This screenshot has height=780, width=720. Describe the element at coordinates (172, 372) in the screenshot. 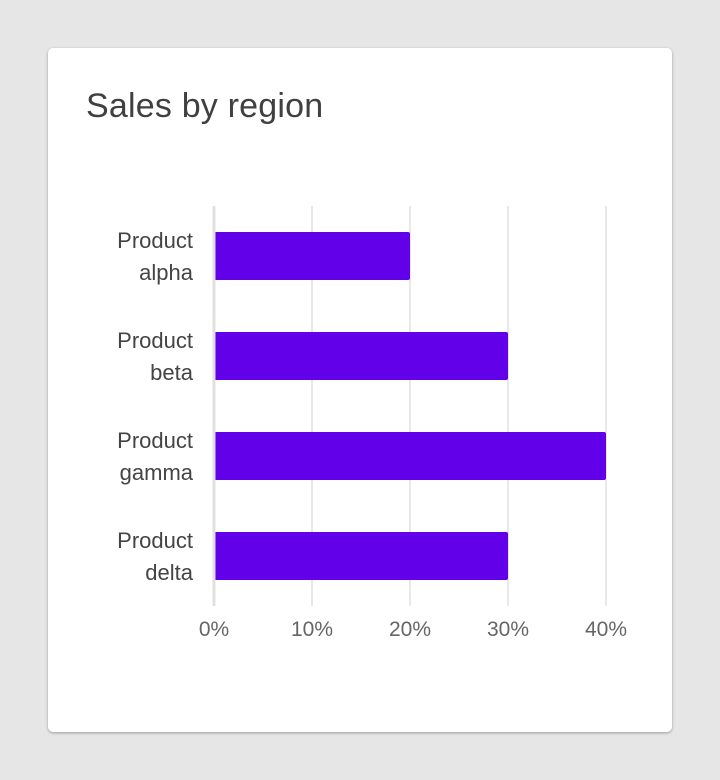

I see `category-label-1-1: beta` at that location.